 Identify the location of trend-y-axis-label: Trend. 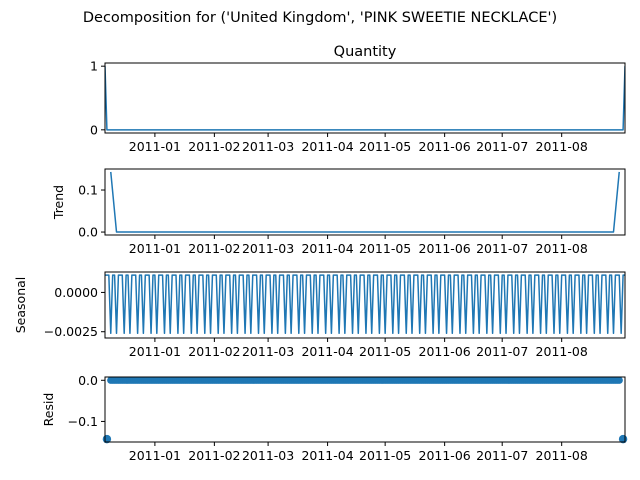
(58, 202).